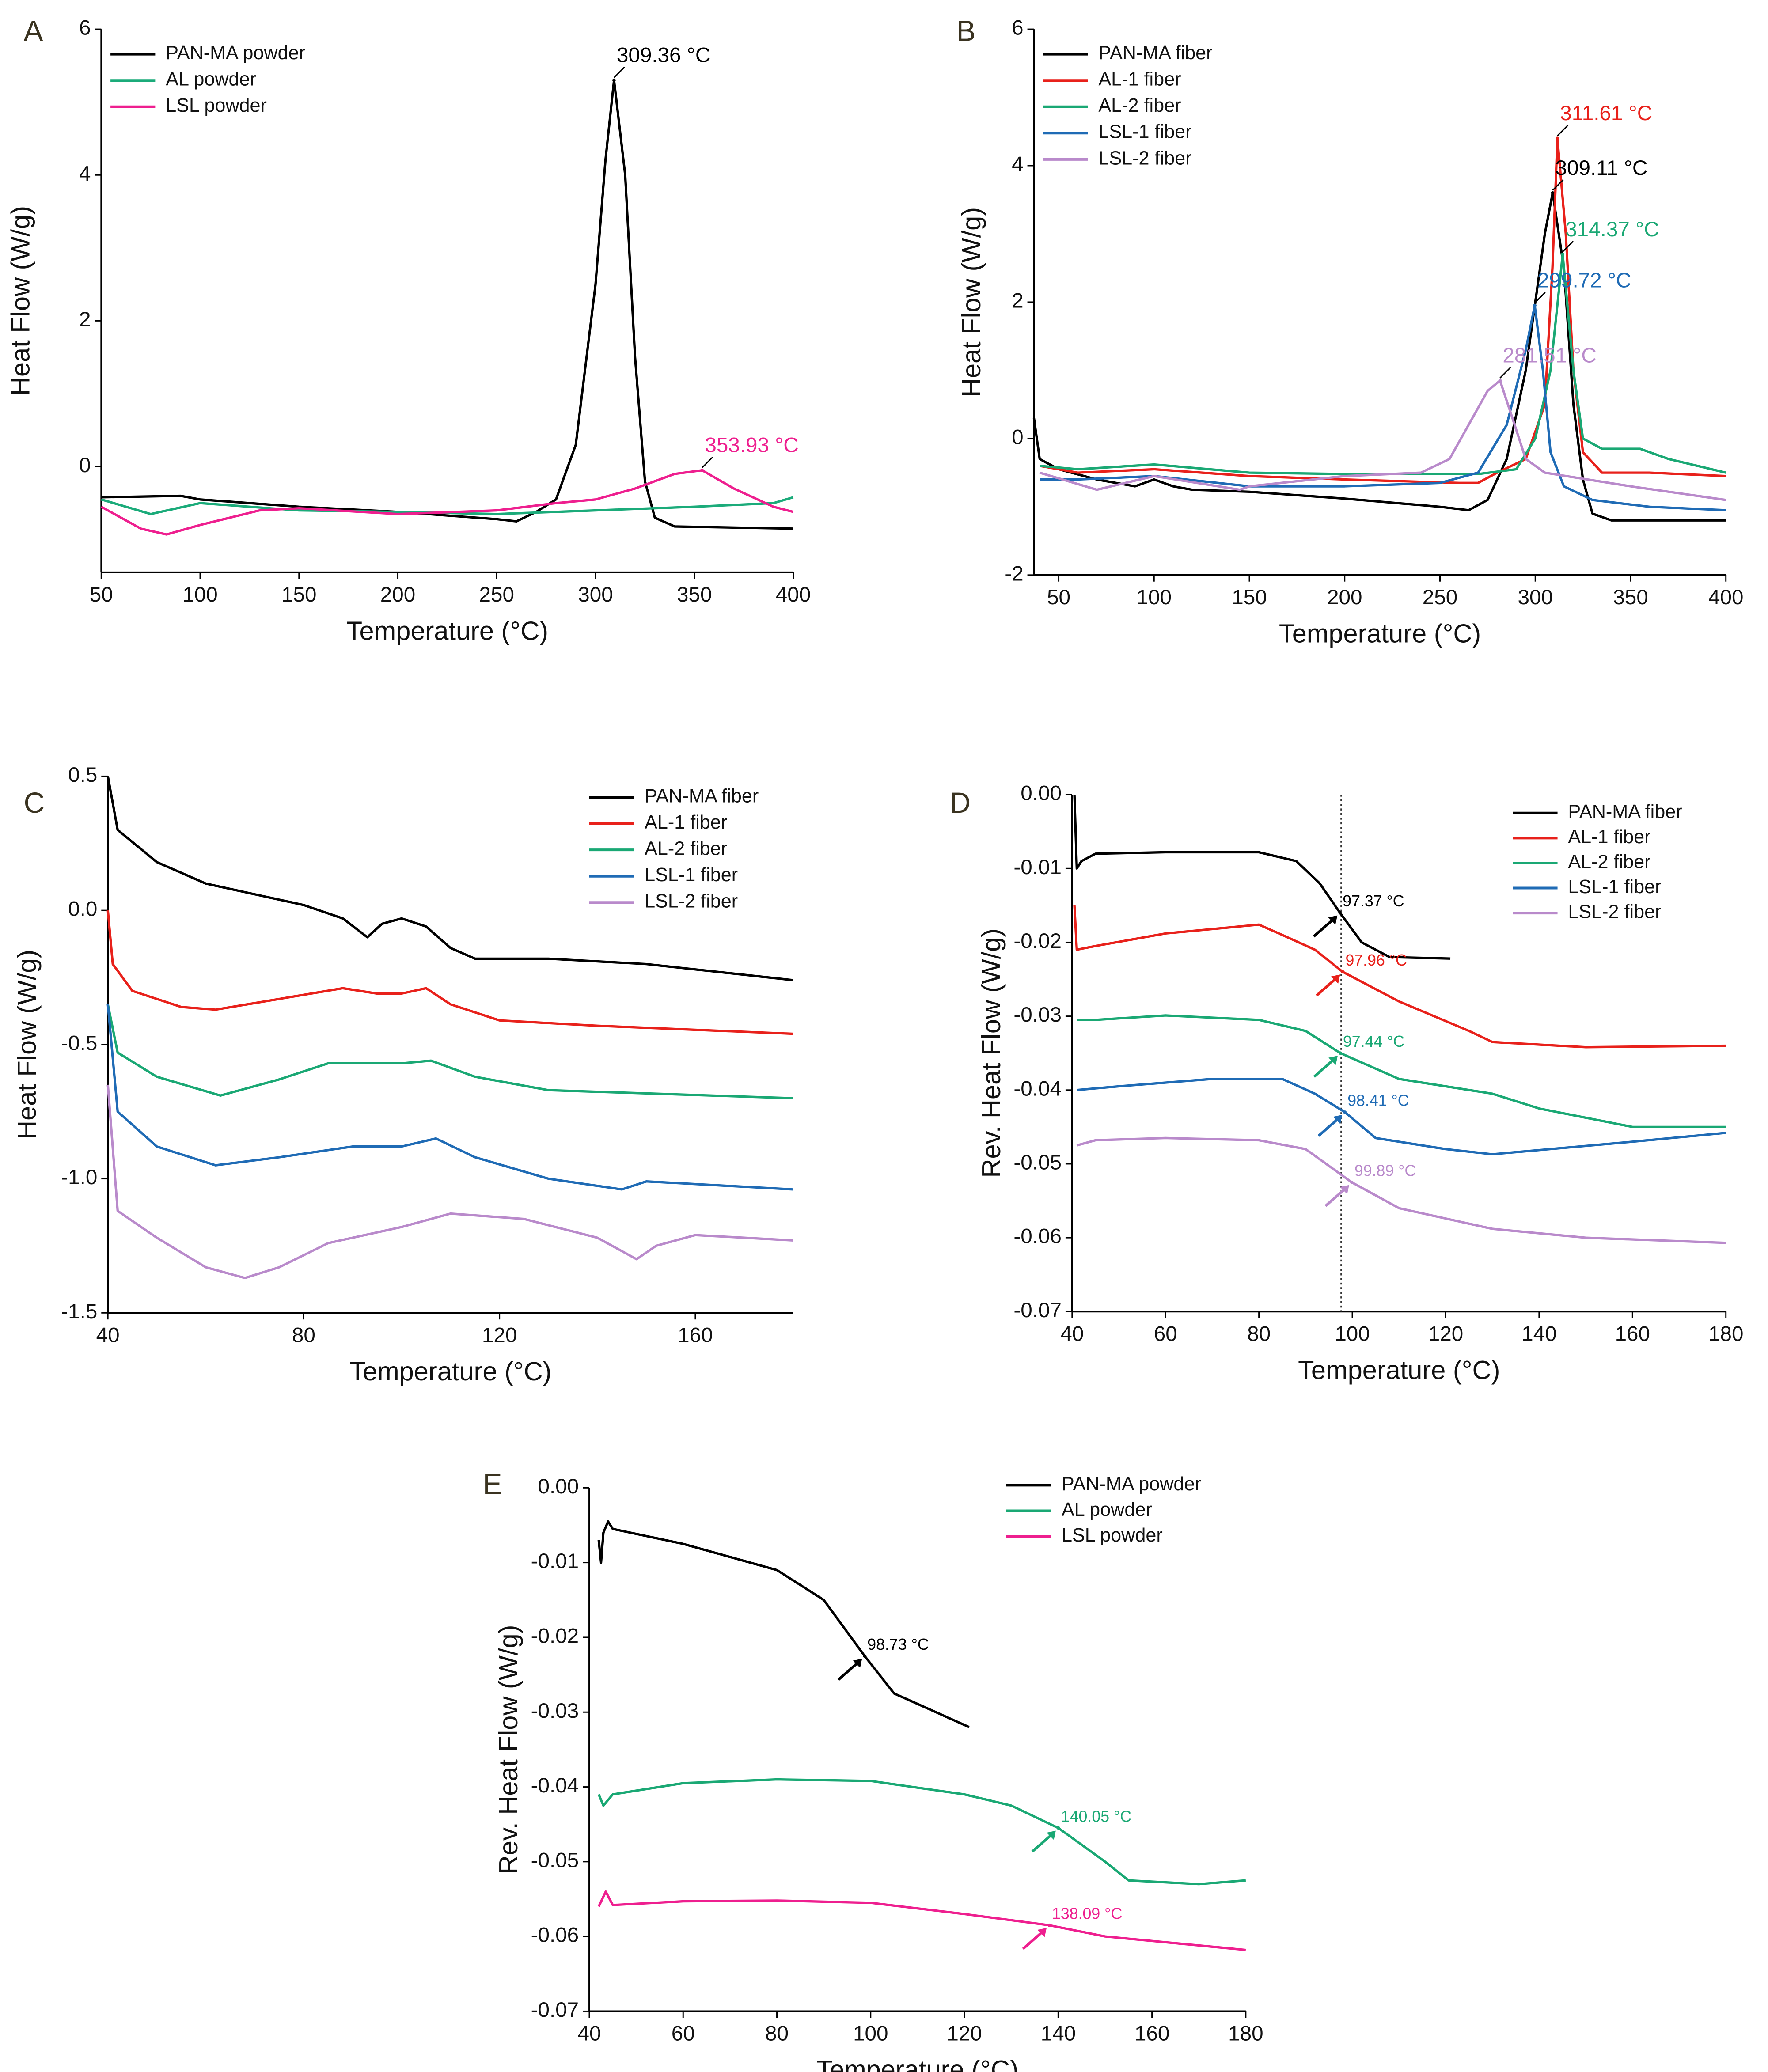  I want to click on annotation: 299.72 °C, so click(1582, 288).